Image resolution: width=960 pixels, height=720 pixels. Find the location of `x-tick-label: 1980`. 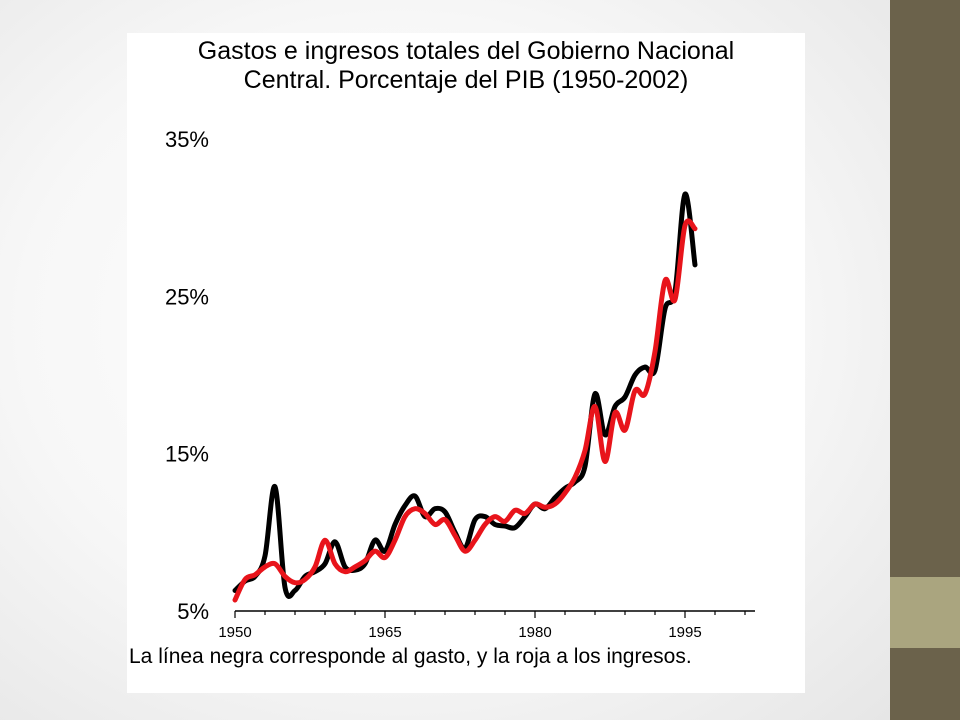

x-tick-label: 1980 is located at coordinates (534, 632).